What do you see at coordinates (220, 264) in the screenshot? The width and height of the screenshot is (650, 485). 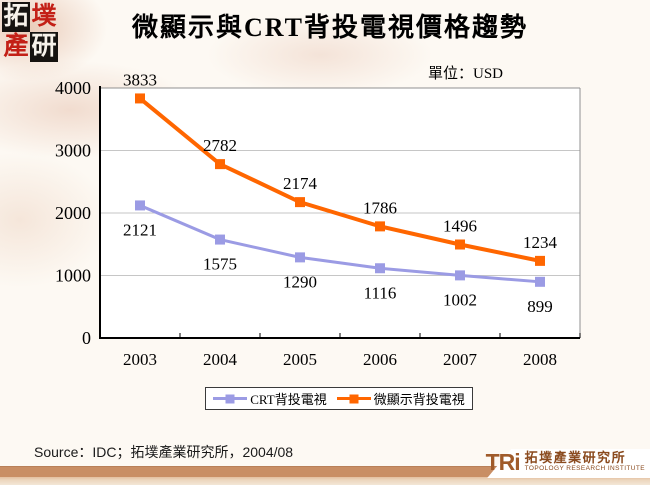 I see `data-label: 1575` at bounding box center [220, 264].